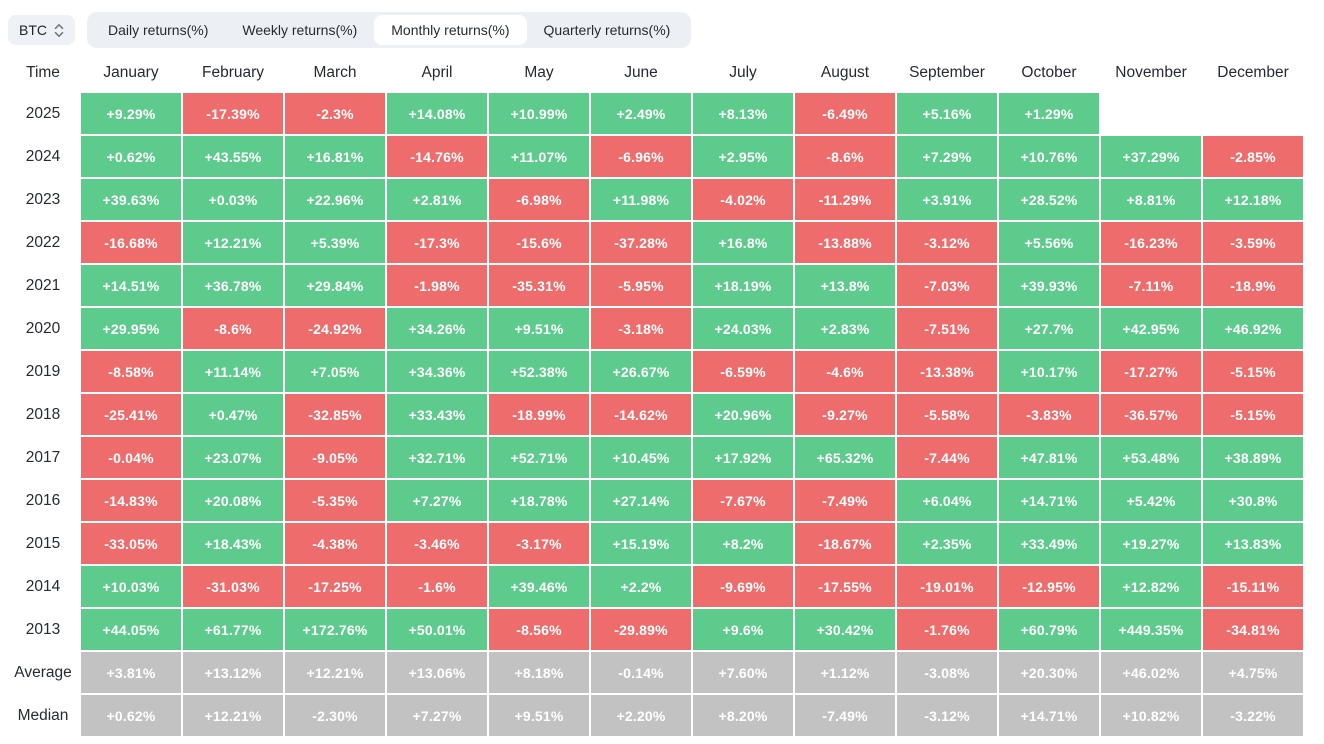 The image size is (1324, 744). I want to click on return-cell: -3.46%, so click(437, 543).